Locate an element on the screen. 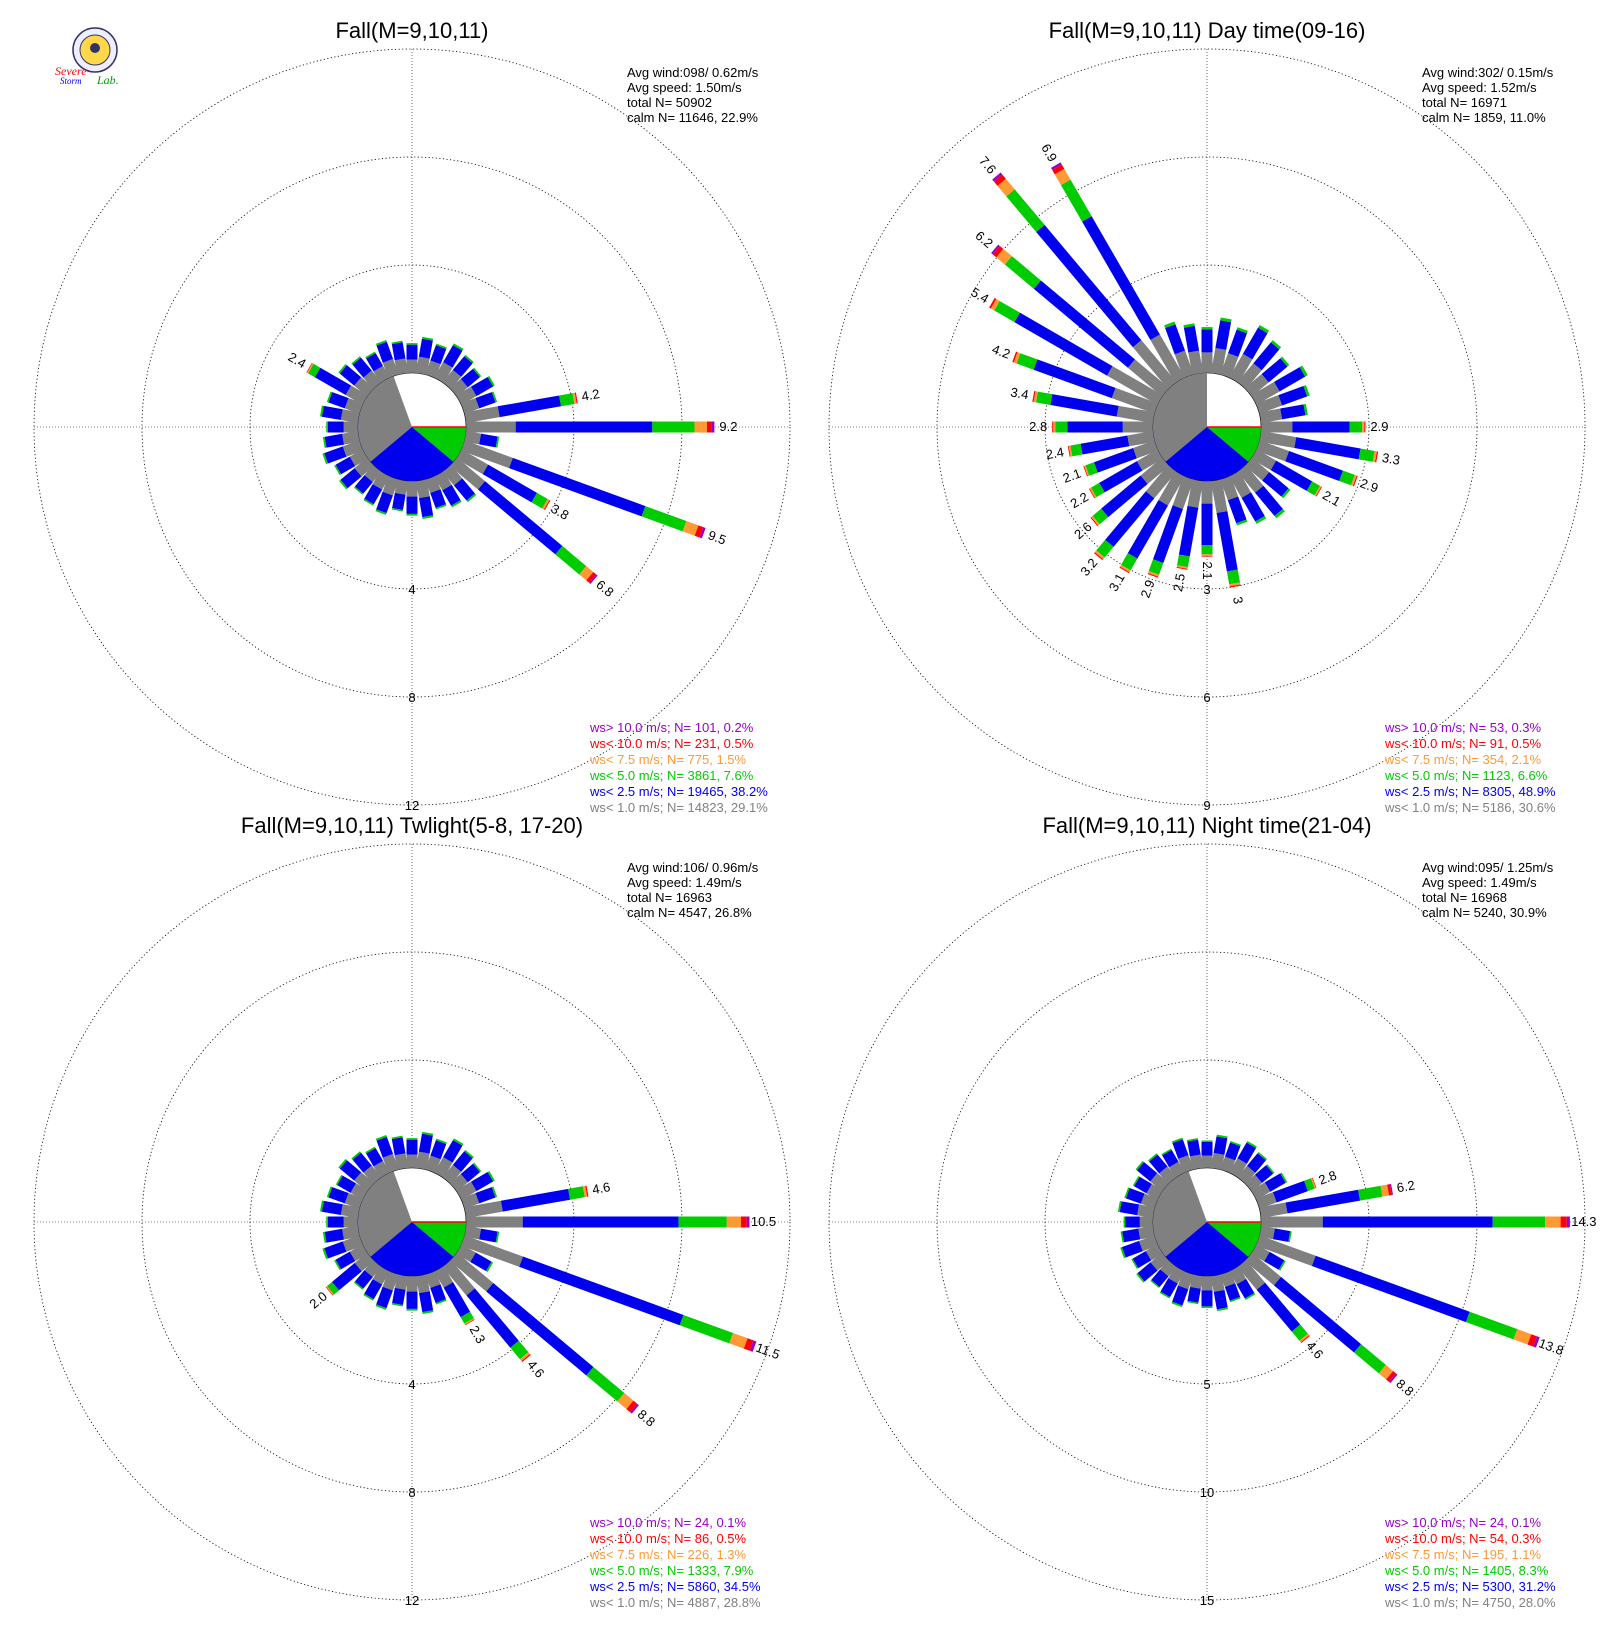 The height and width of the screenshot is (1640, 1620). info-line: Avg speed: 1.52m/s is located at coordinates (1479, 87).